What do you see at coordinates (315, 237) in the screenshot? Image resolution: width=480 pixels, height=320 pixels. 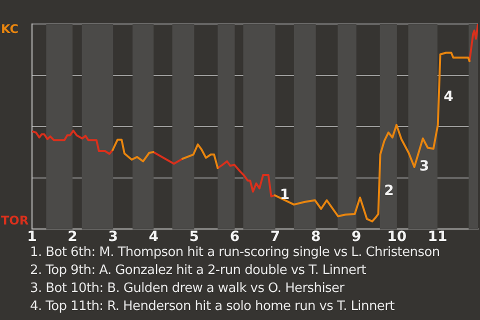 I see `x-tick-label: 8` at bounding box center [315, 237].